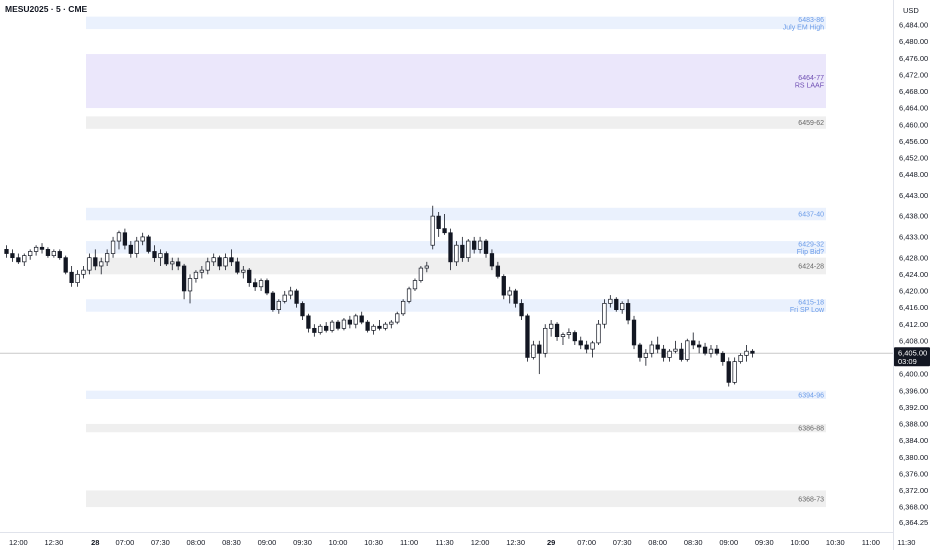  I want to click on currency-label: USD, so click(911, 10).